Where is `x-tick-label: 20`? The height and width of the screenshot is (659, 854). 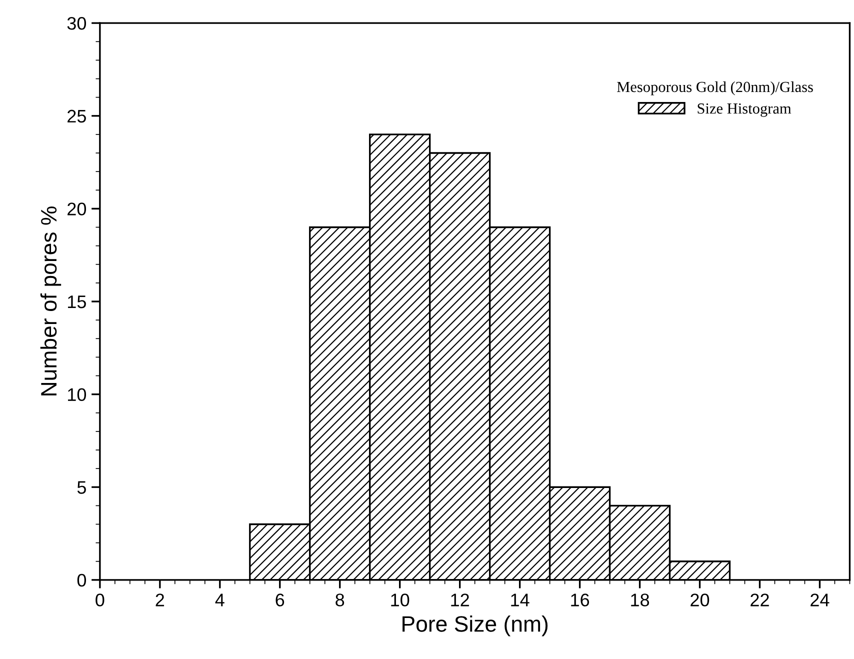 x-tick-label: 20 is located at coordinates (700, 600).